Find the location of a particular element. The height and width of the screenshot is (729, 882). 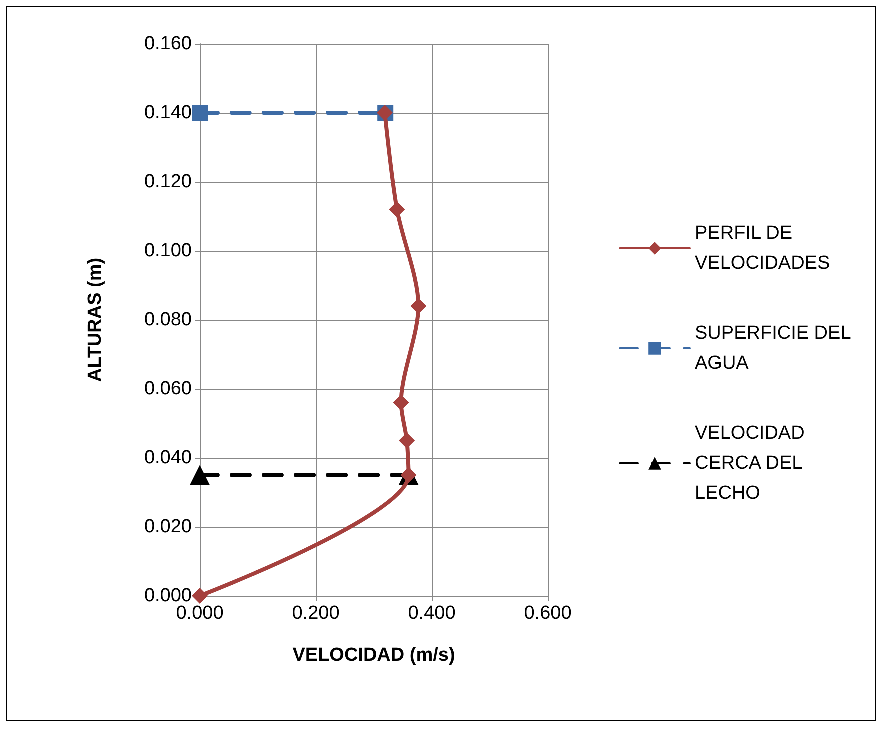

y-tick-label: 0.140 is located at coordinates (168, 113).